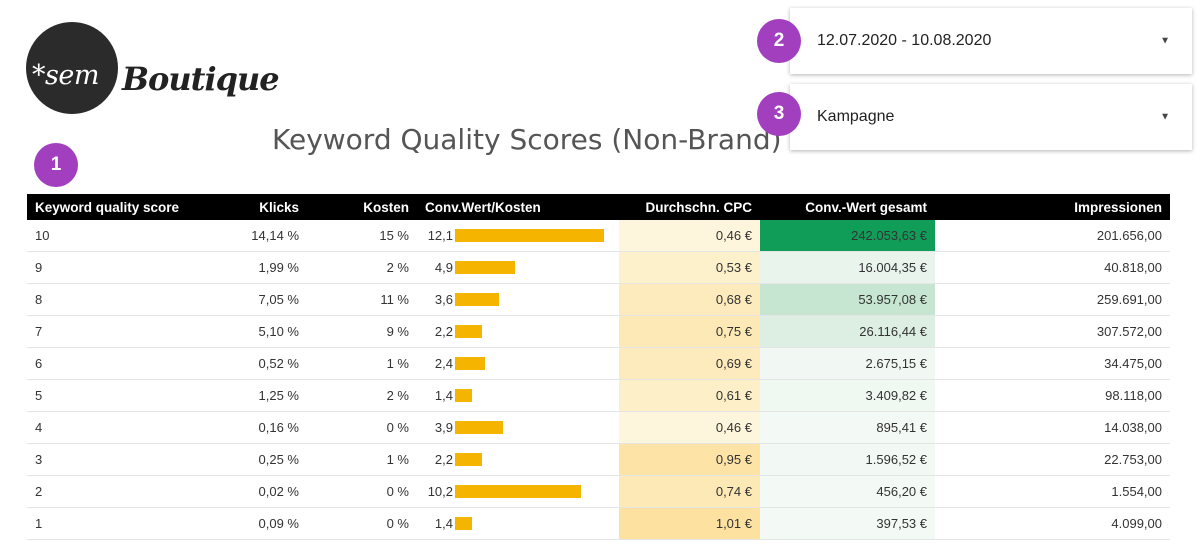 This screenshot has height=560, width=1200. I want to click on header-conv-wert-kosten: Conv.Wert/Kosten, so click(518, 207).